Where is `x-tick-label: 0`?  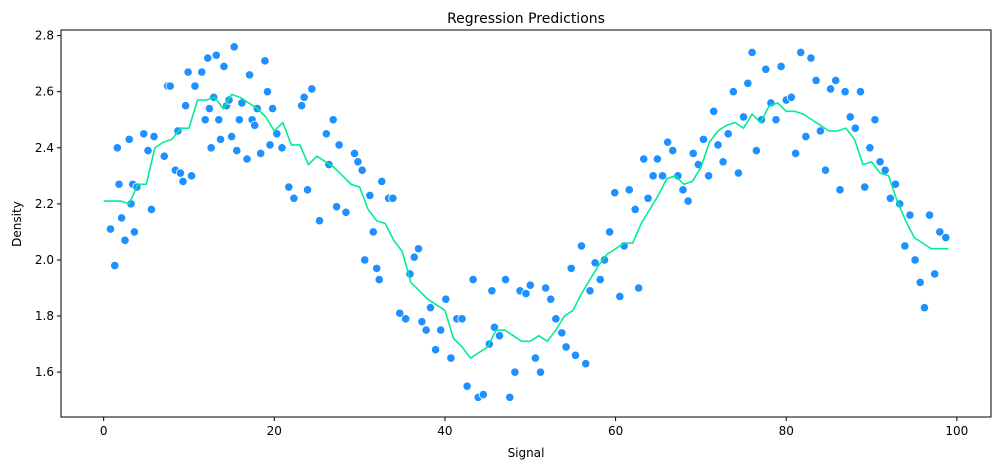
x-tick-label: 0 is located at coordinates (104, 431).